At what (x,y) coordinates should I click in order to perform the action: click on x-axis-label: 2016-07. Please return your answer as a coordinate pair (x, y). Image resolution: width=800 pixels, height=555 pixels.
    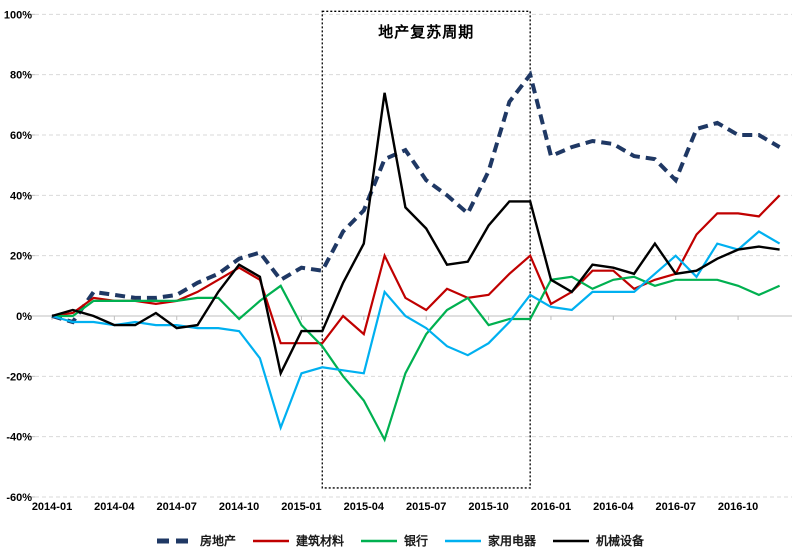
    Looking at the image, I should click on (676, 507).